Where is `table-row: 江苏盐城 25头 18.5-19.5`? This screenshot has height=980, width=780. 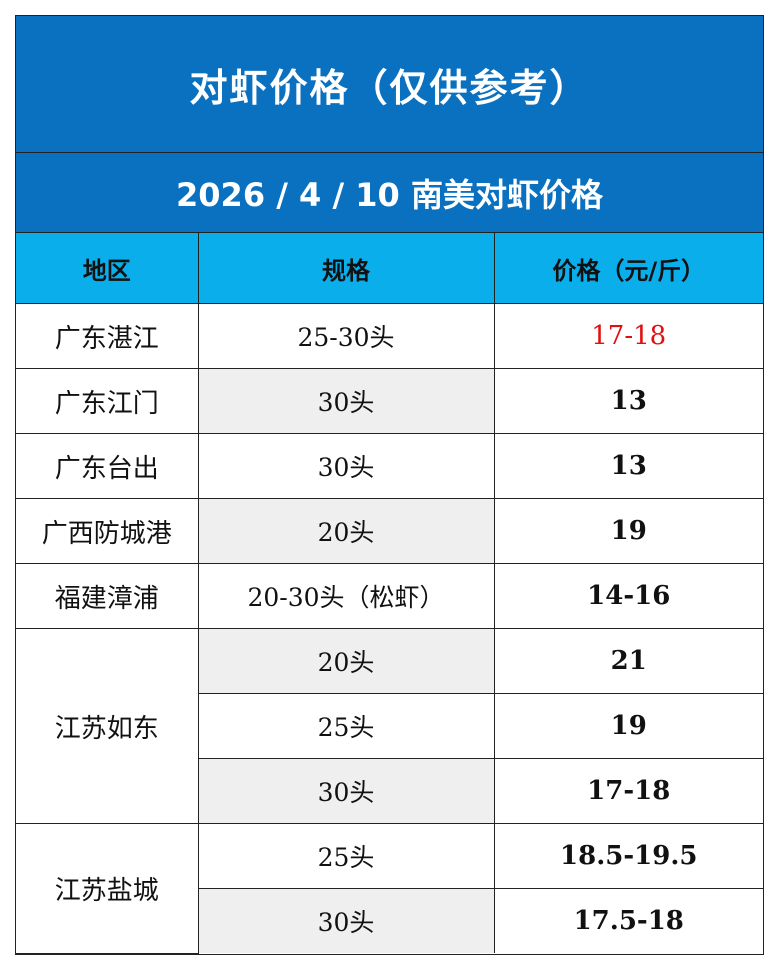 table-row: 江苏盐城 25头 18.5-19.5 is located at coordinates (389, 888).